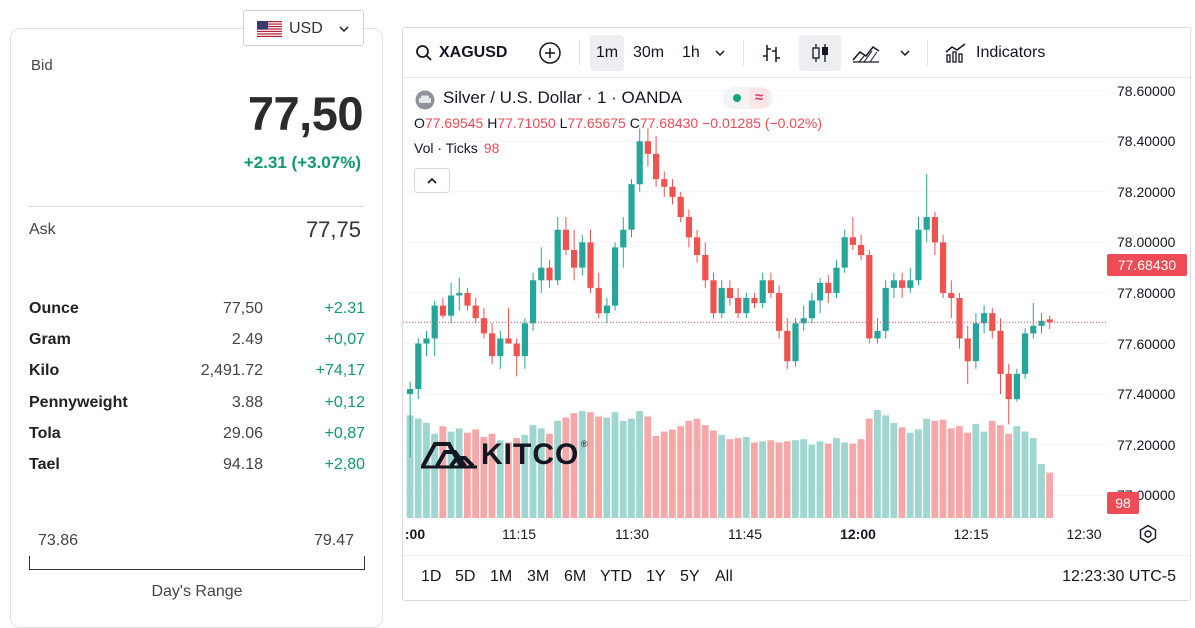  Describe the element at coordinates (269, 29) in the screenshot. I see `us-flag-icon` at that location.